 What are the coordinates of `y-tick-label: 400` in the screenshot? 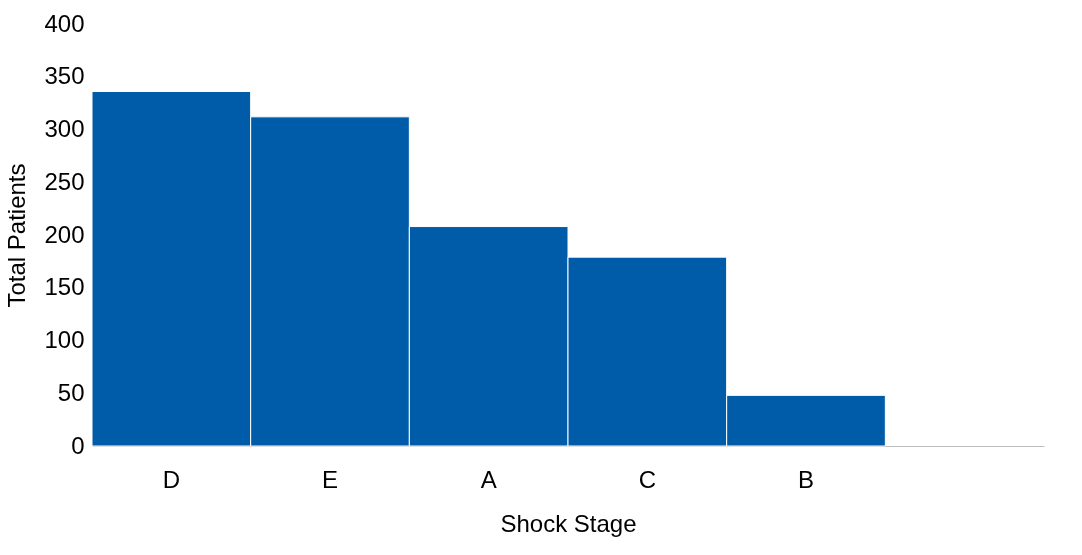 It's located at (64, 23).